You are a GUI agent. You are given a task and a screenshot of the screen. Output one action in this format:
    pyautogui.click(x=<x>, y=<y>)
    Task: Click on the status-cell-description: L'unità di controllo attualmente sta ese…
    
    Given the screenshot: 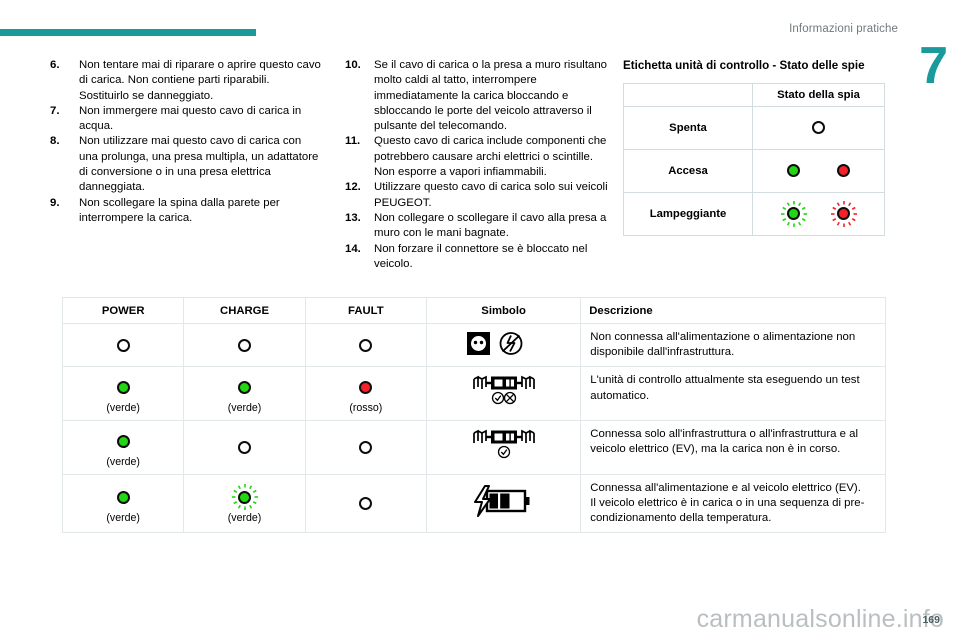 What is the action you would take?
    pyautogui.click(x=733, y=393)
    